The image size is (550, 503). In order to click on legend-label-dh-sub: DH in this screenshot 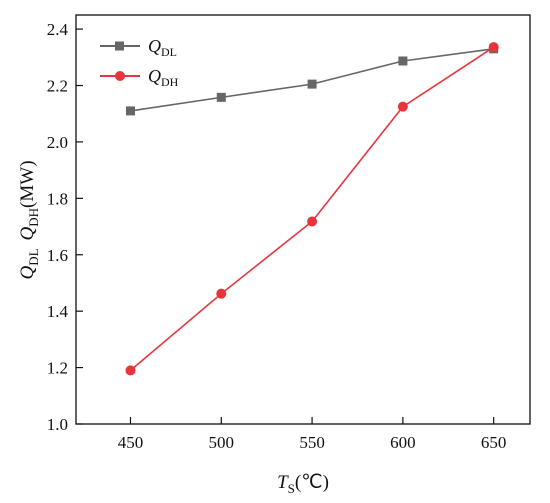, I will do `click(170, 82)`.